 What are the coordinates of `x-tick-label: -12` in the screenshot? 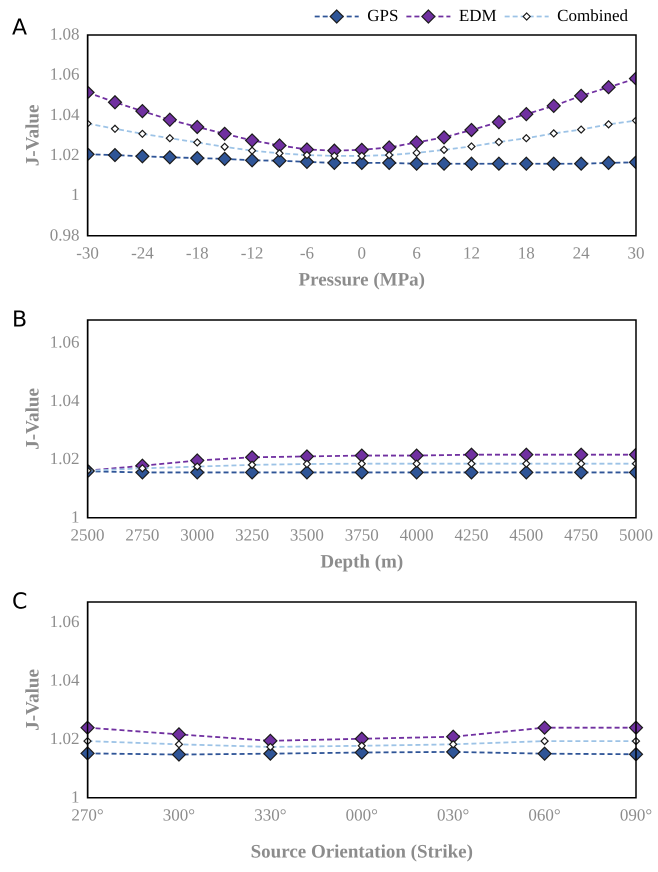 It's located at (252, 252).